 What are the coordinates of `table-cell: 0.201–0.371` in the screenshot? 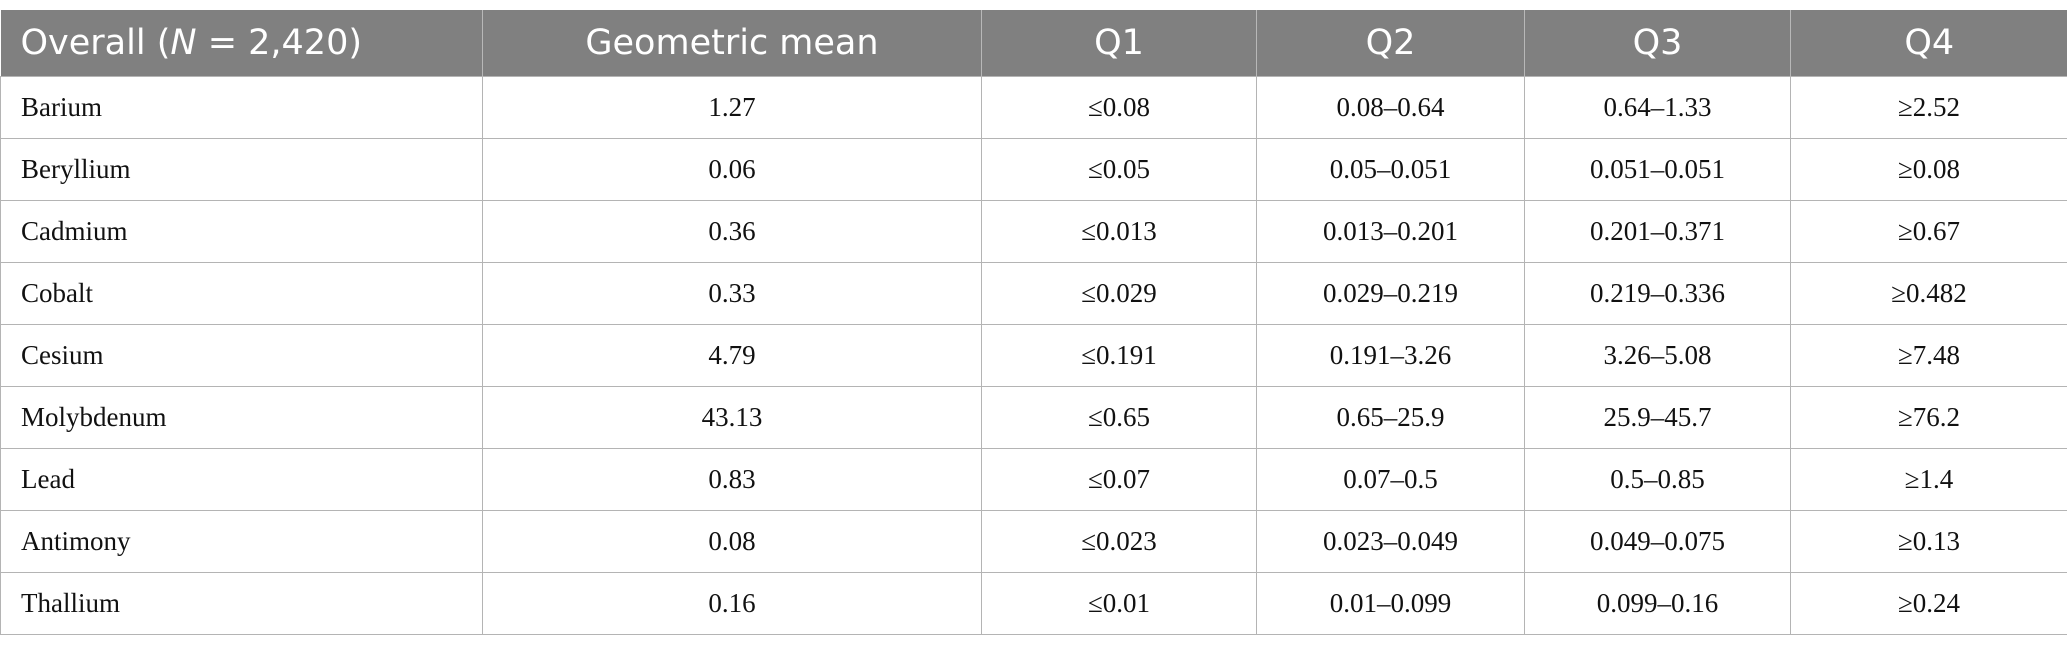 It's located at (1657, 231).